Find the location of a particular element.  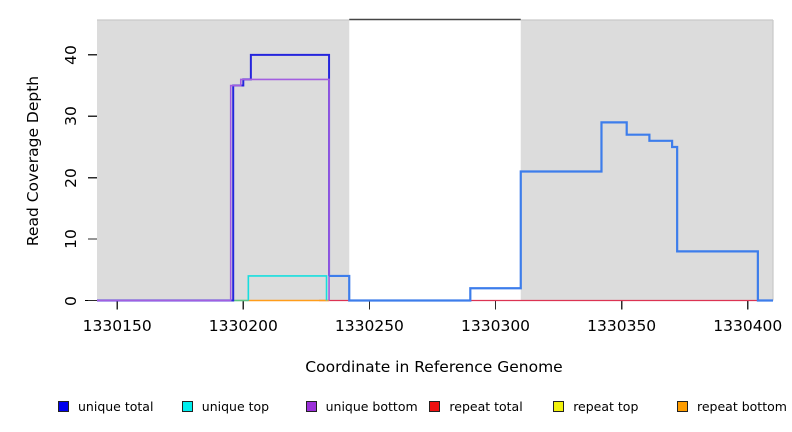

legend-label: repeat bottom is located at coordinates (742, 406).